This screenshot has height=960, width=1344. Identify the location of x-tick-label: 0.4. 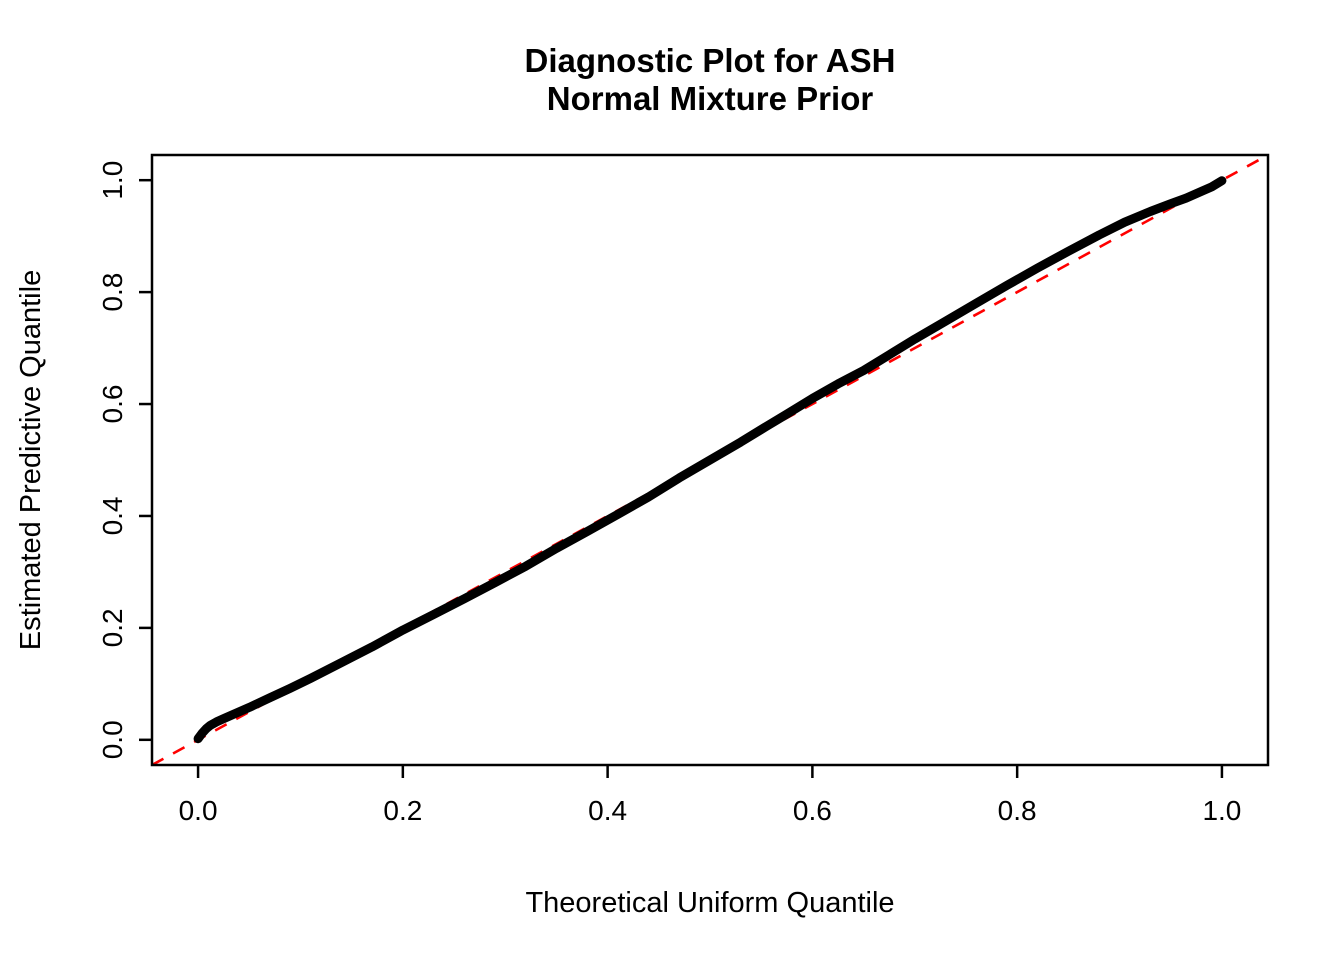
(607, 810).